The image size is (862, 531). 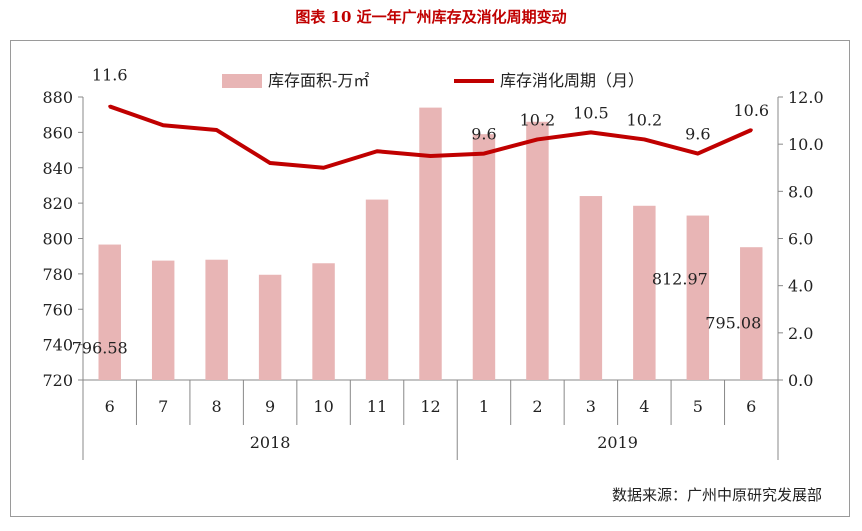 I want to click on y-left-tick-label: 860, so click(x=57, y=132).